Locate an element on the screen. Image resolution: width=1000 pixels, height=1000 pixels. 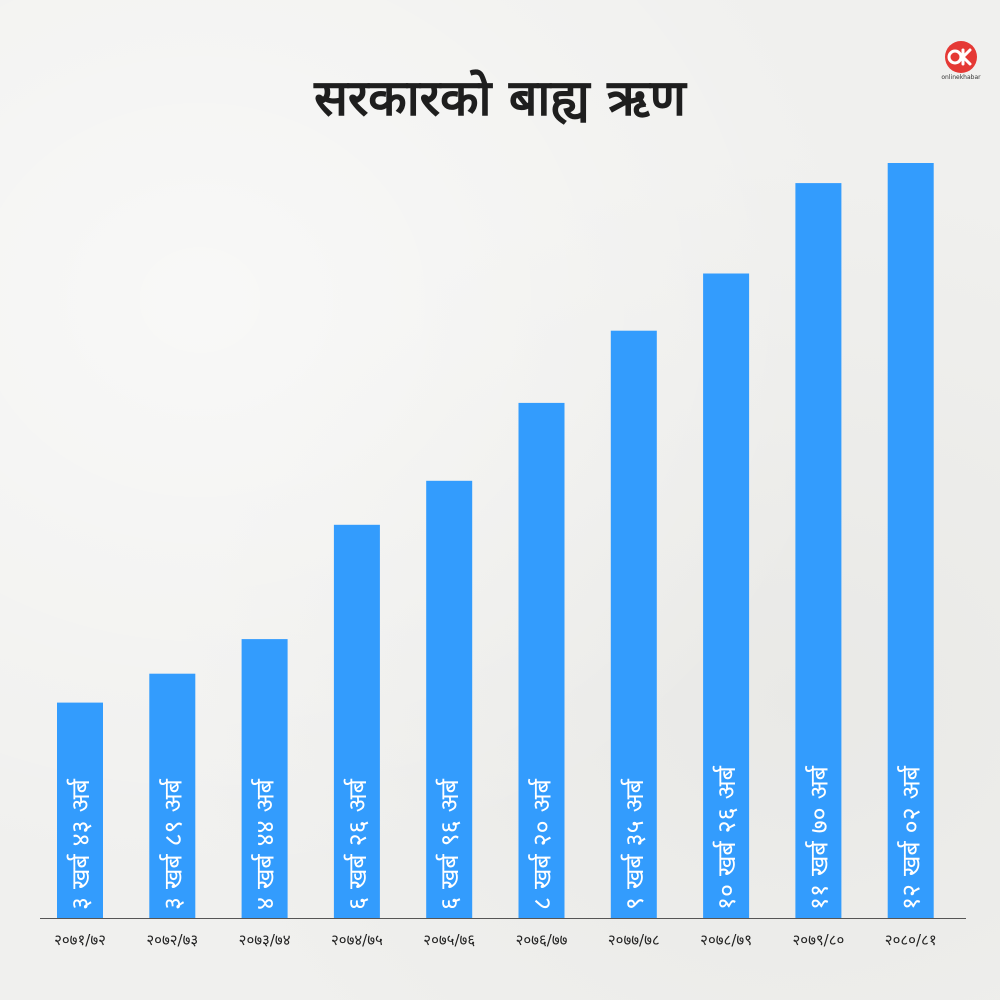
x-tick-label-6: २०७६/७७ is located at coordinates (542, 940).